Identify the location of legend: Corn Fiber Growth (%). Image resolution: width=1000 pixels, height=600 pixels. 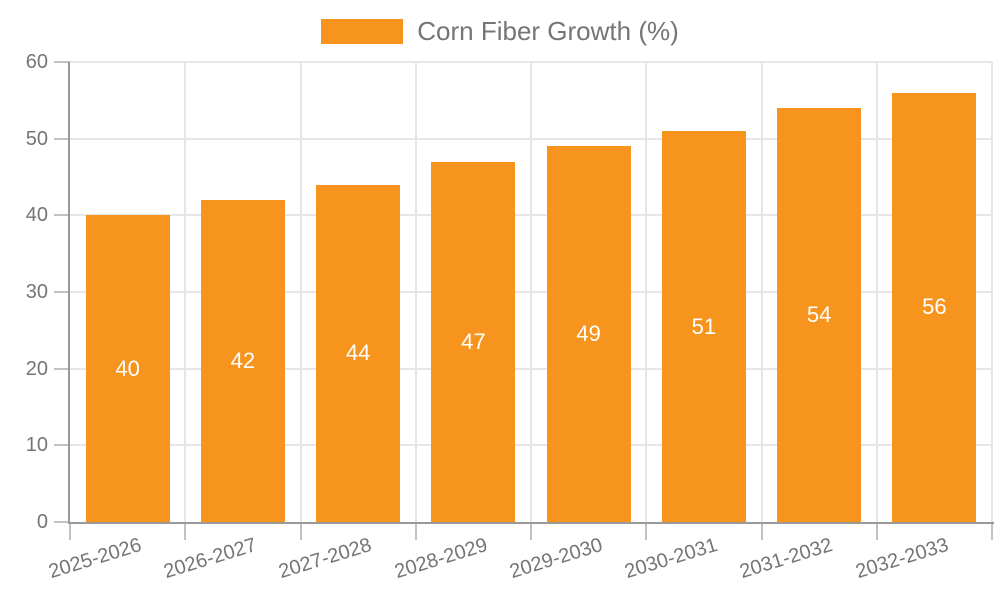
(500, 31).